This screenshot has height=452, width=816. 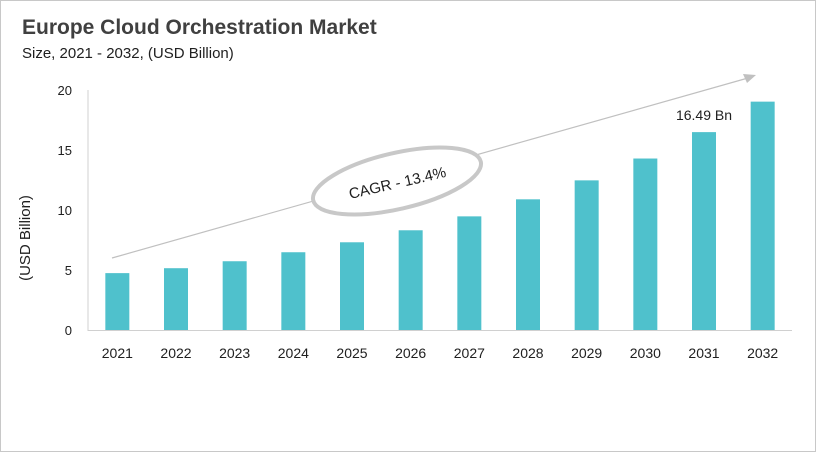 What do you see at coordinates (527, 353) in the screenshot?
I see `x-tick-label: 2028` at bounding box center [527, 353].